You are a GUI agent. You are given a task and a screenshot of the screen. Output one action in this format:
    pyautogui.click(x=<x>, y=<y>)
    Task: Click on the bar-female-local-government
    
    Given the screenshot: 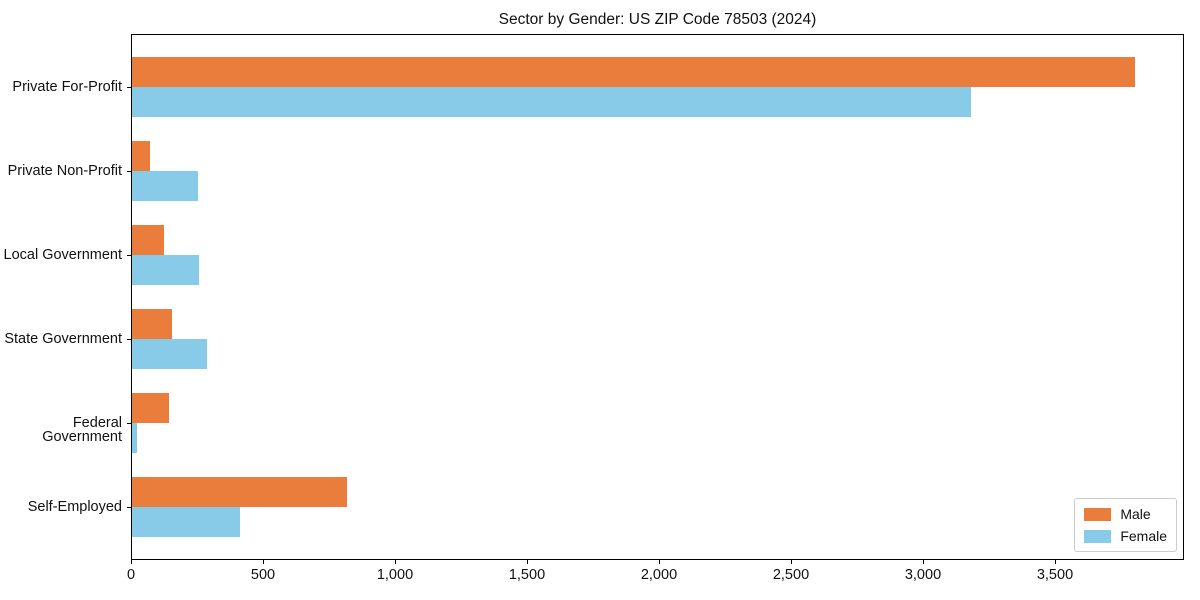 What is the action you would take?
    pyautogui.click(x=165, y=270)
    